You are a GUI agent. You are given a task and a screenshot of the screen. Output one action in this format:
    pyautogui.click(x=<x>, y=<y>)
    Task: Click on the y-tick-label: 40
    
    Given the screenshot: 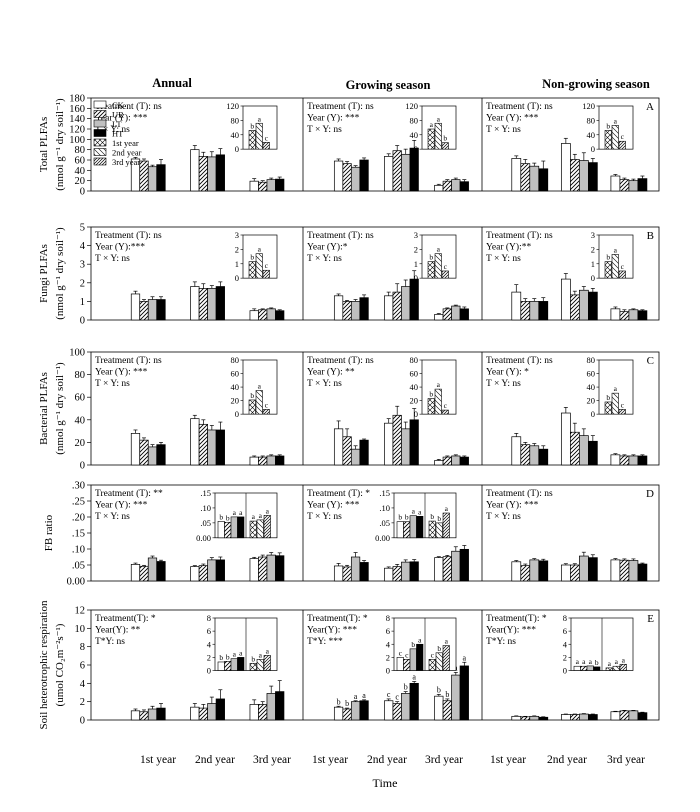 What is the action you would take?
    pyautogui.click(x=80, y=420)
    